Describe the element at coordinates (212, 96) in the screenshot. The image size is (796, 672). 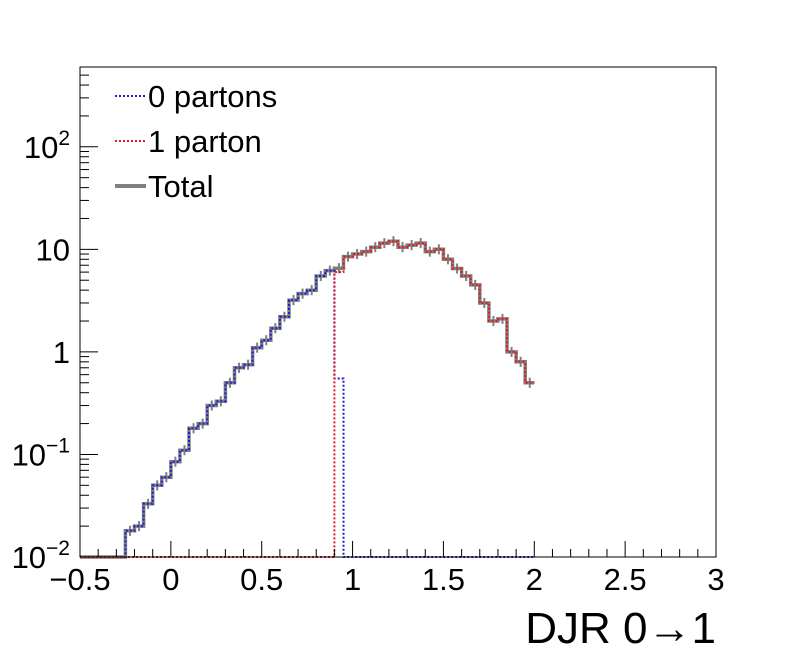
I see `legend-label-0-partons: 0 partons` at that location.